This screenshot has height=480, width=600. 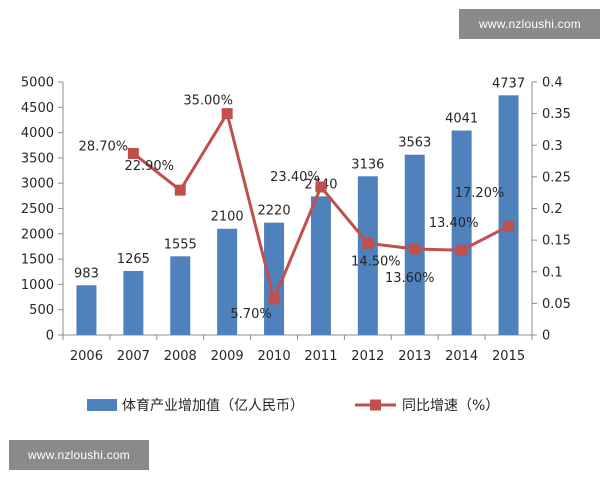 I want to click on bar-data-label: 3563, so click(x=414, y=143).